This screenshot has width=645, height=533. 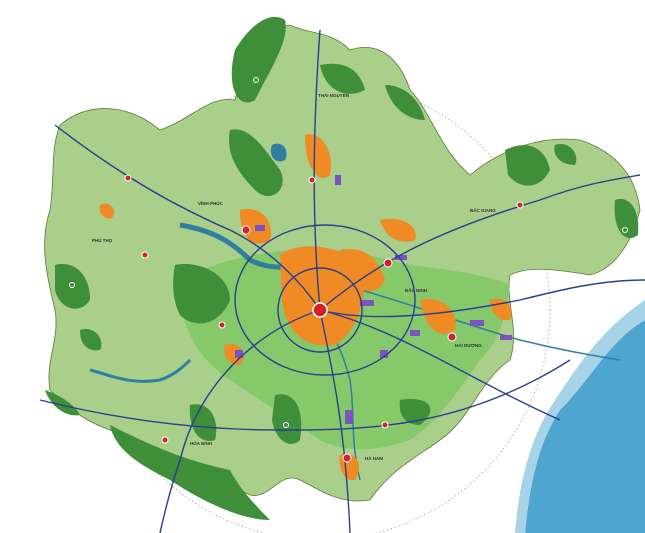 What do you see at coordinates (211, 203) in the screenshot?
I see `label-vinh-phuc: VĨNH PHÚC` at bounding box center [211, 203].